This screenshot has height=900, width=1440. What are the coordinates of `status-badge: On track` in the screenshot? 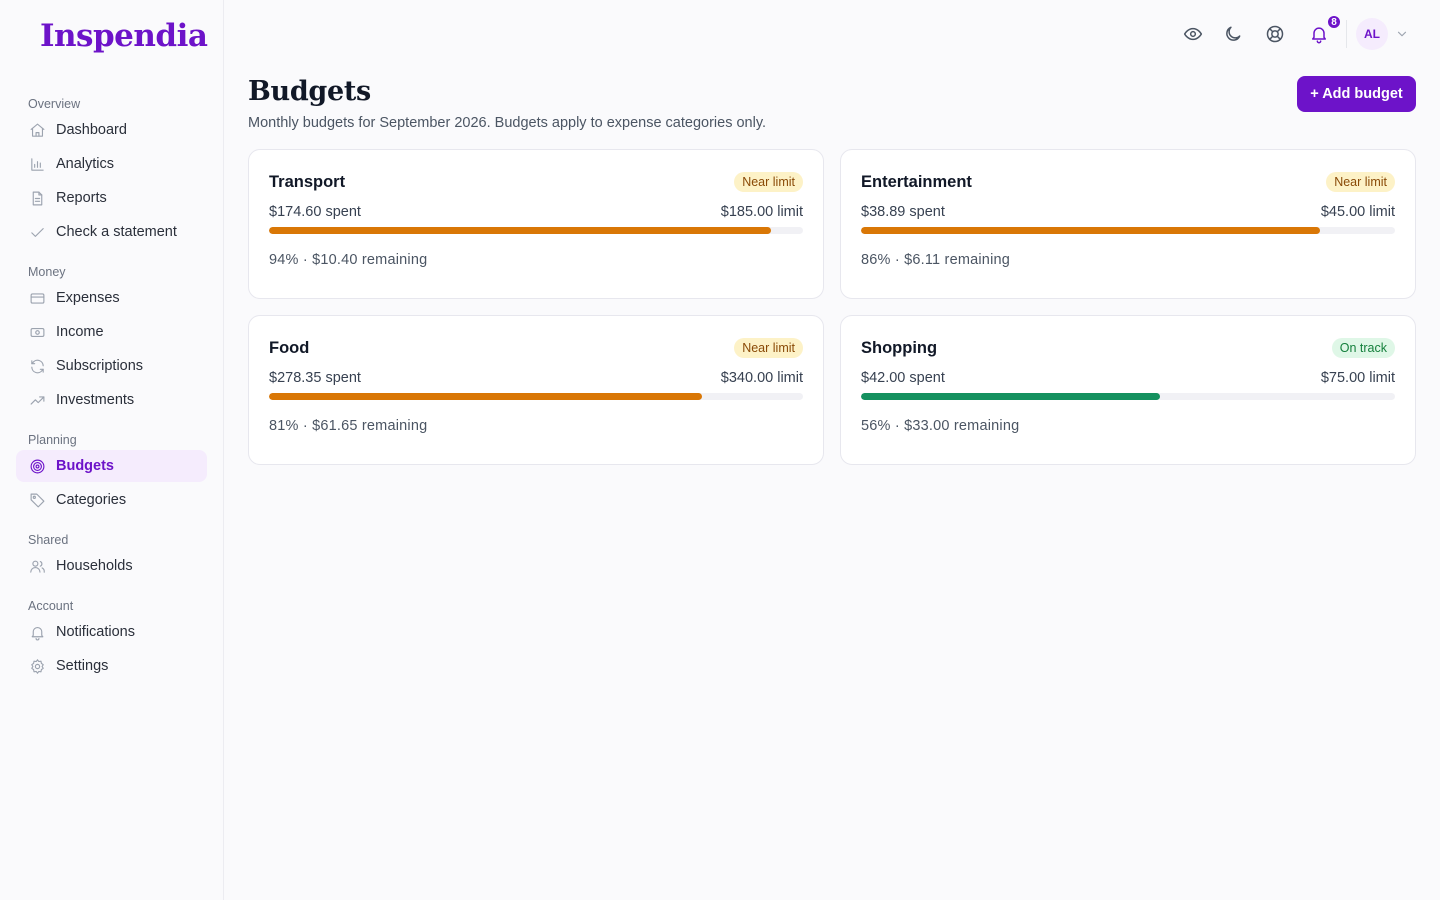 It's located at (1363, 348).